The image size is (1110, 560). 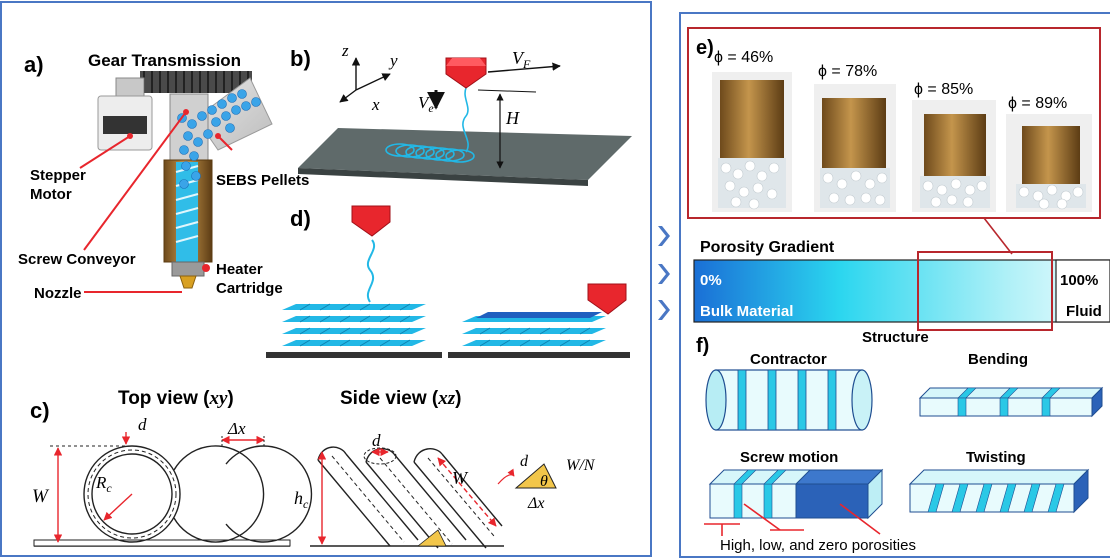 I want to click on twisting-shape, so click(x=999, y=491).